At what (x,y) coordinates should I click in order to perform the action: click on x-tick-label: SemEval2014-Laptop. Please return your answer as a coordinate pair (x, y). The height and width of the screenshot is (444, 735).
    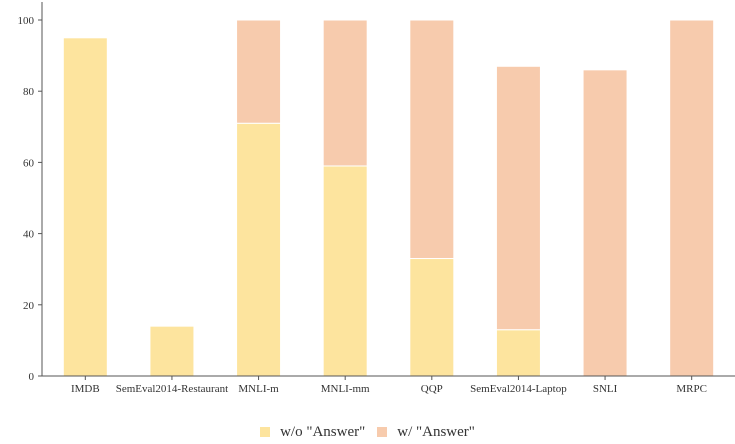
    Looking at the image, I should click on (518, 389).